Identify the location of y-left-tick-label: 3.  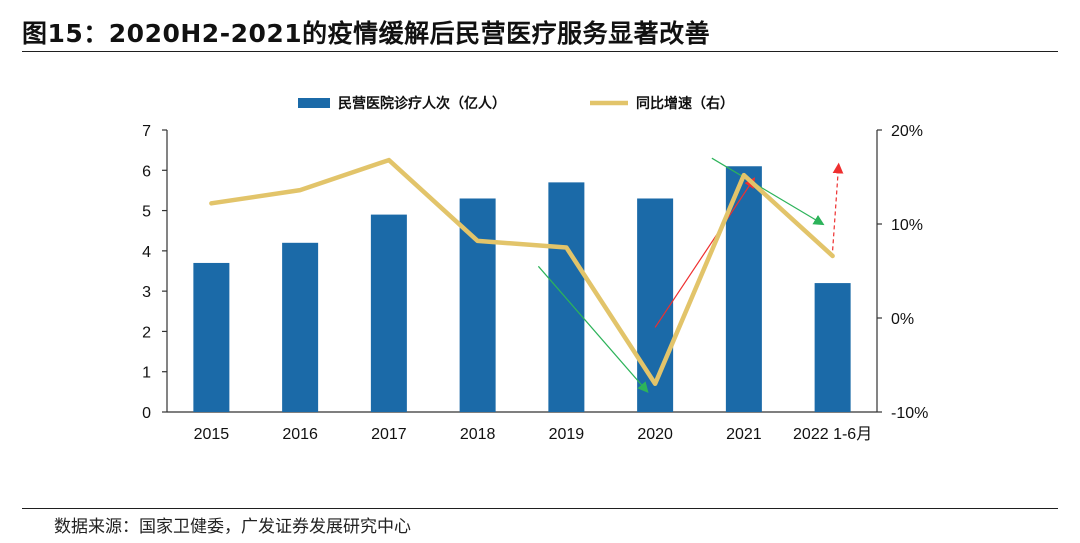
(146, 292).